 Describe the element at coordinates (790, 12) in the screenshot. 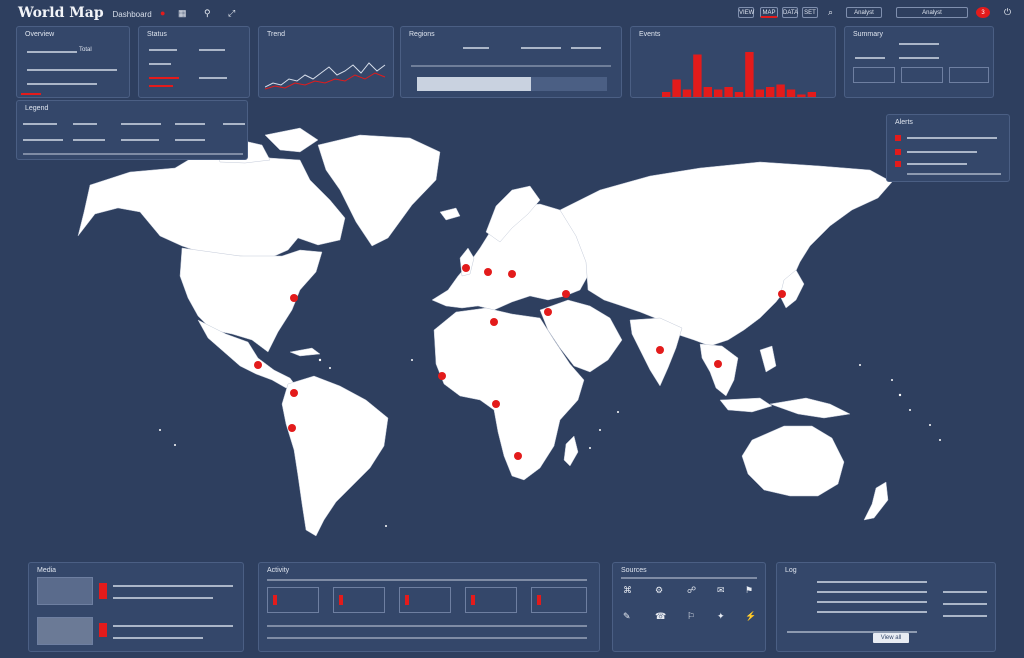

I see `tab-data: DATA` at that location.